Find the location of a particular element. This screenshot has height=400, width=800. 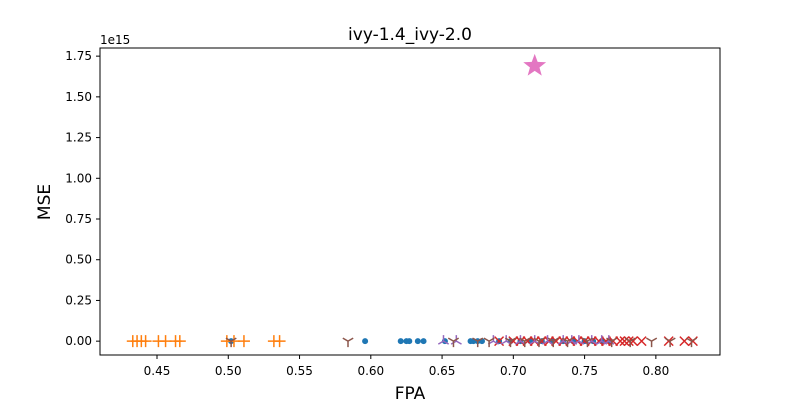

y-tick-label: 1.00 is located at coordinates (78, 178).